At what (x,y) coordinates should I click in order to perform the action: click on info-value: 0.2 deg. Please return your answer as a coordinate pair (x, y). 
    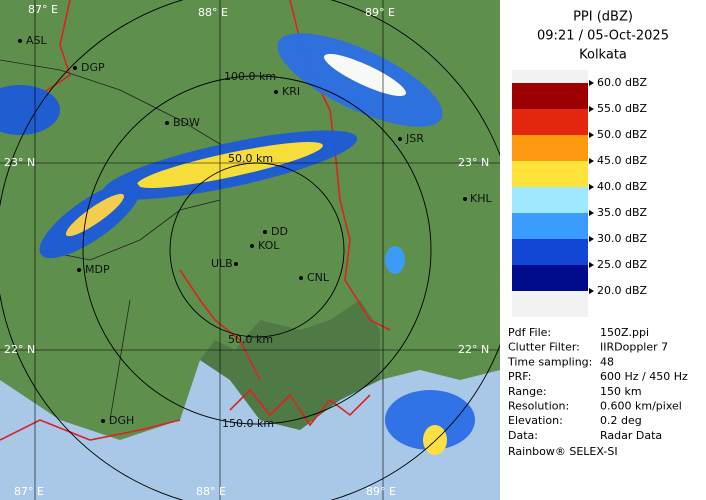
    Looking at the image, I should click on (621, 420).